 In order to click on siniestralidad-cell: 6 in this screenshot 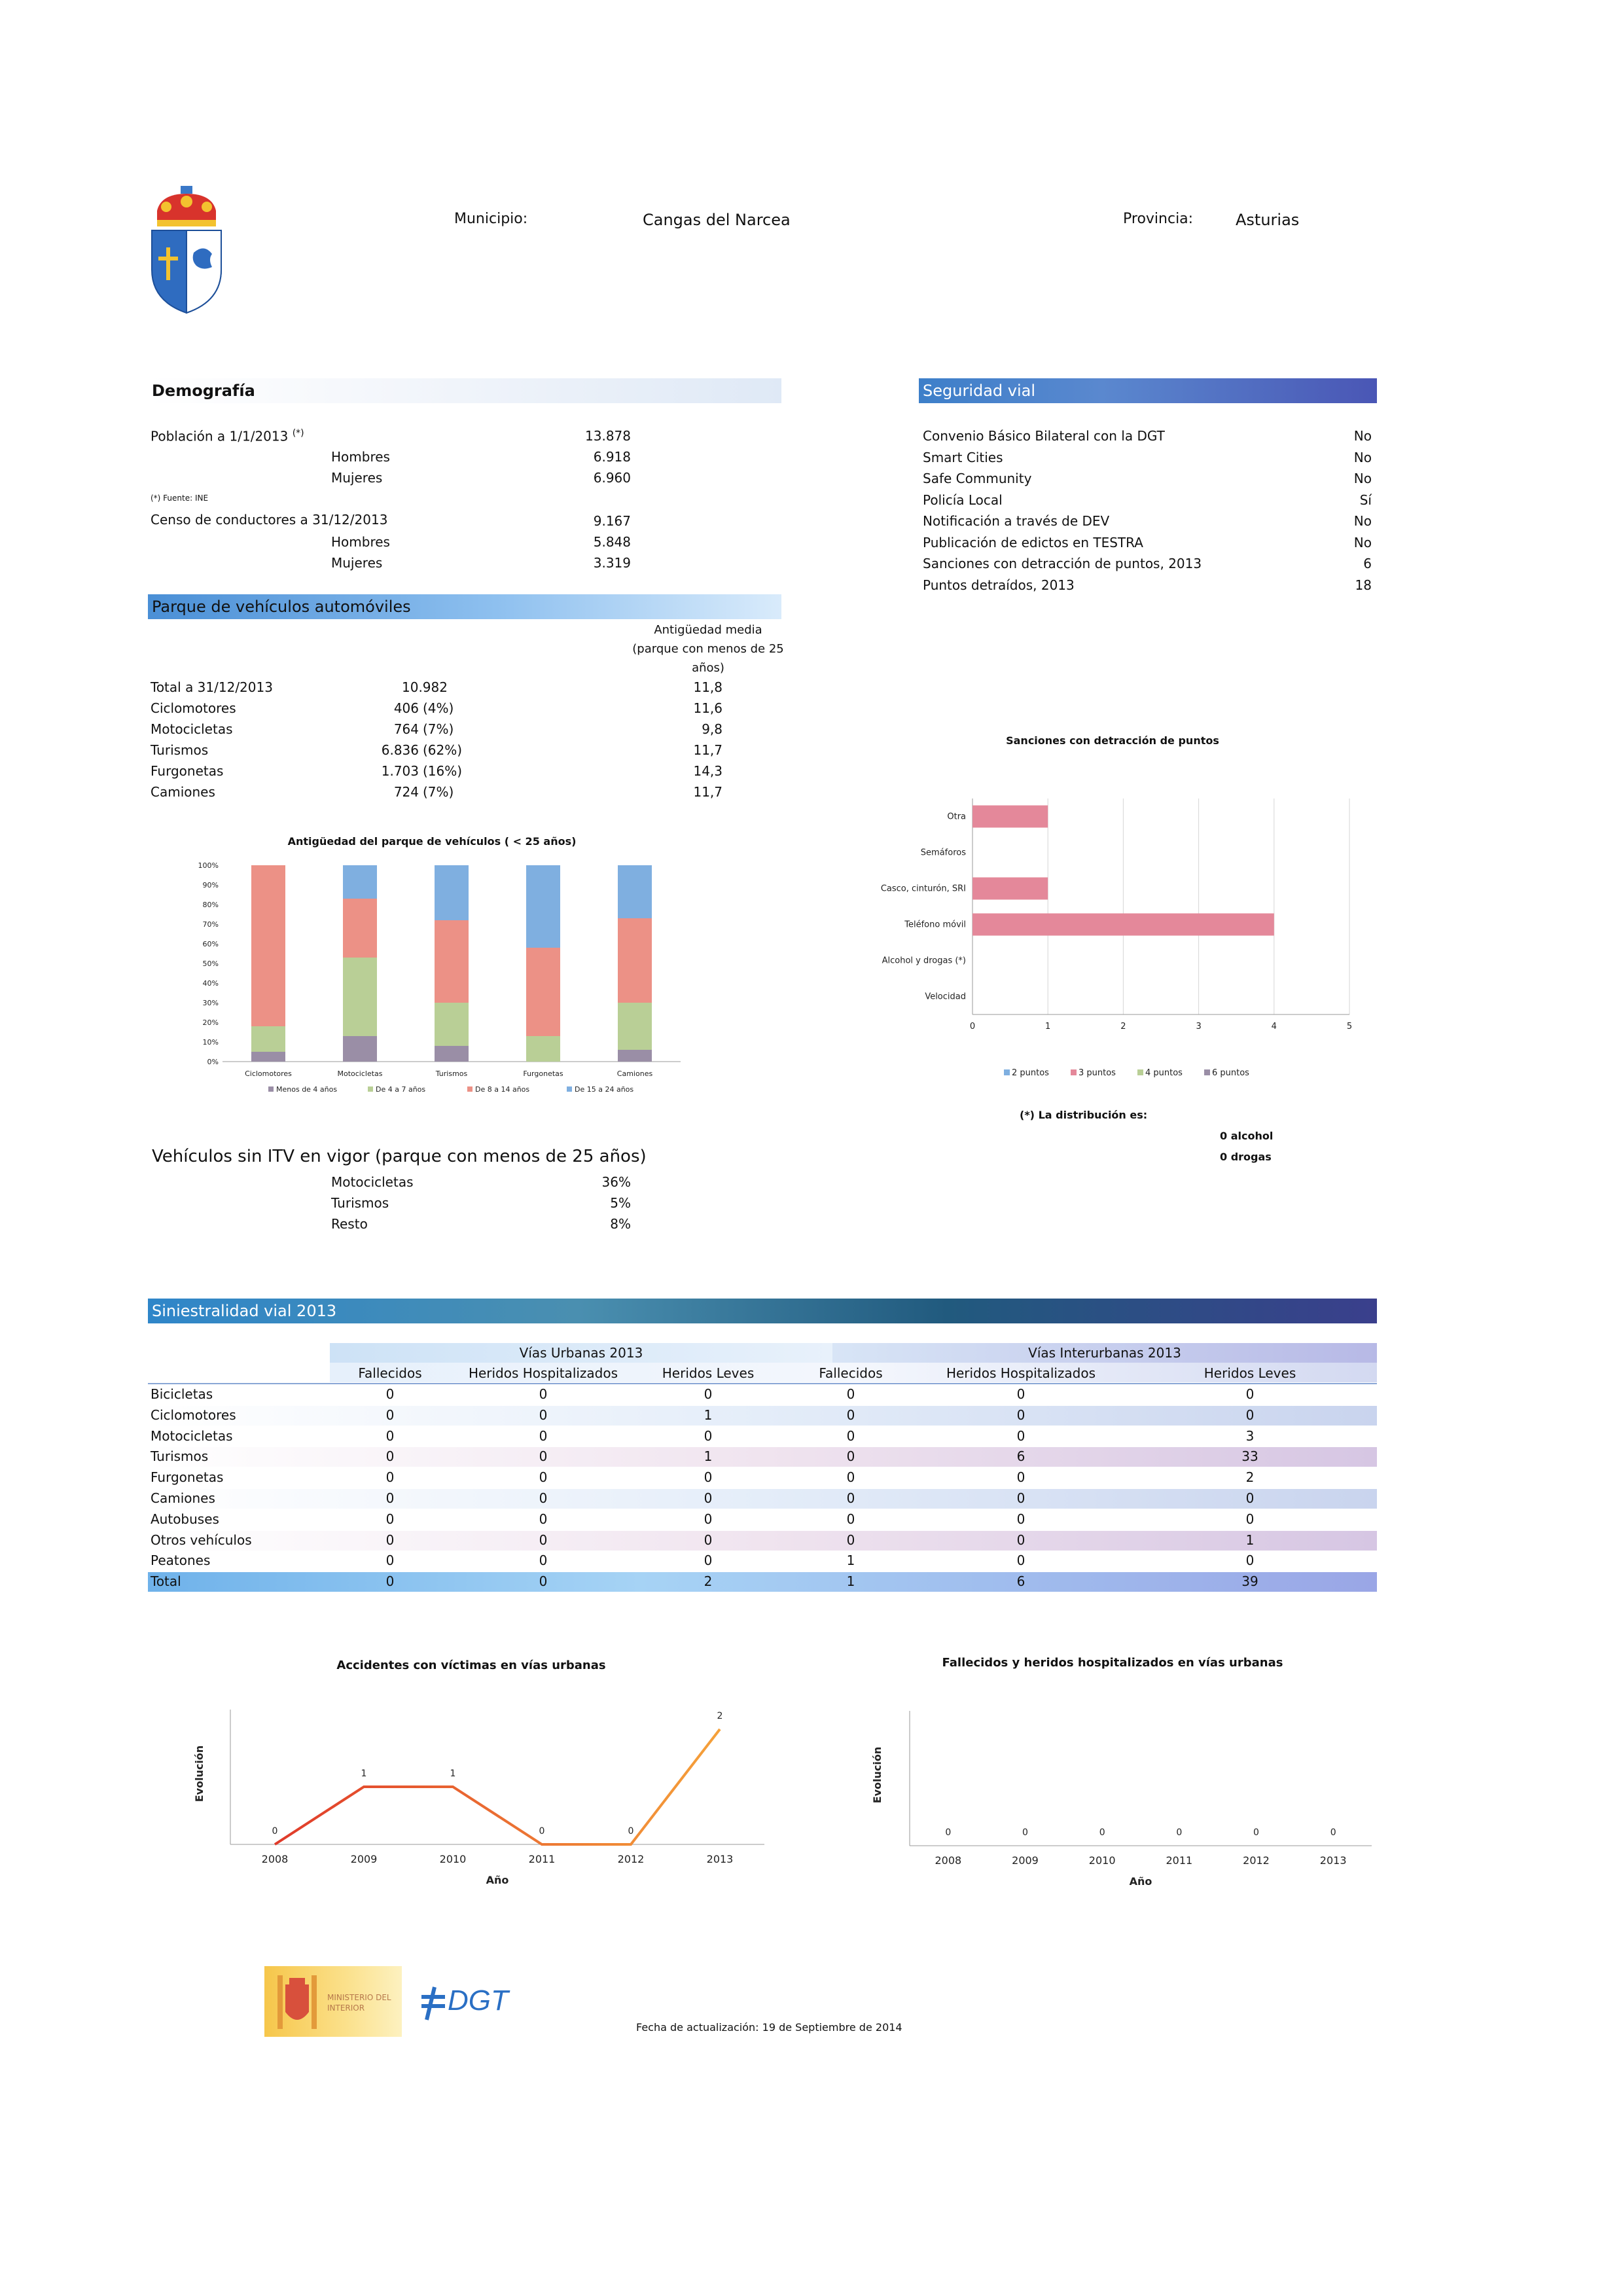, I will do `click(1021, 1581)`.